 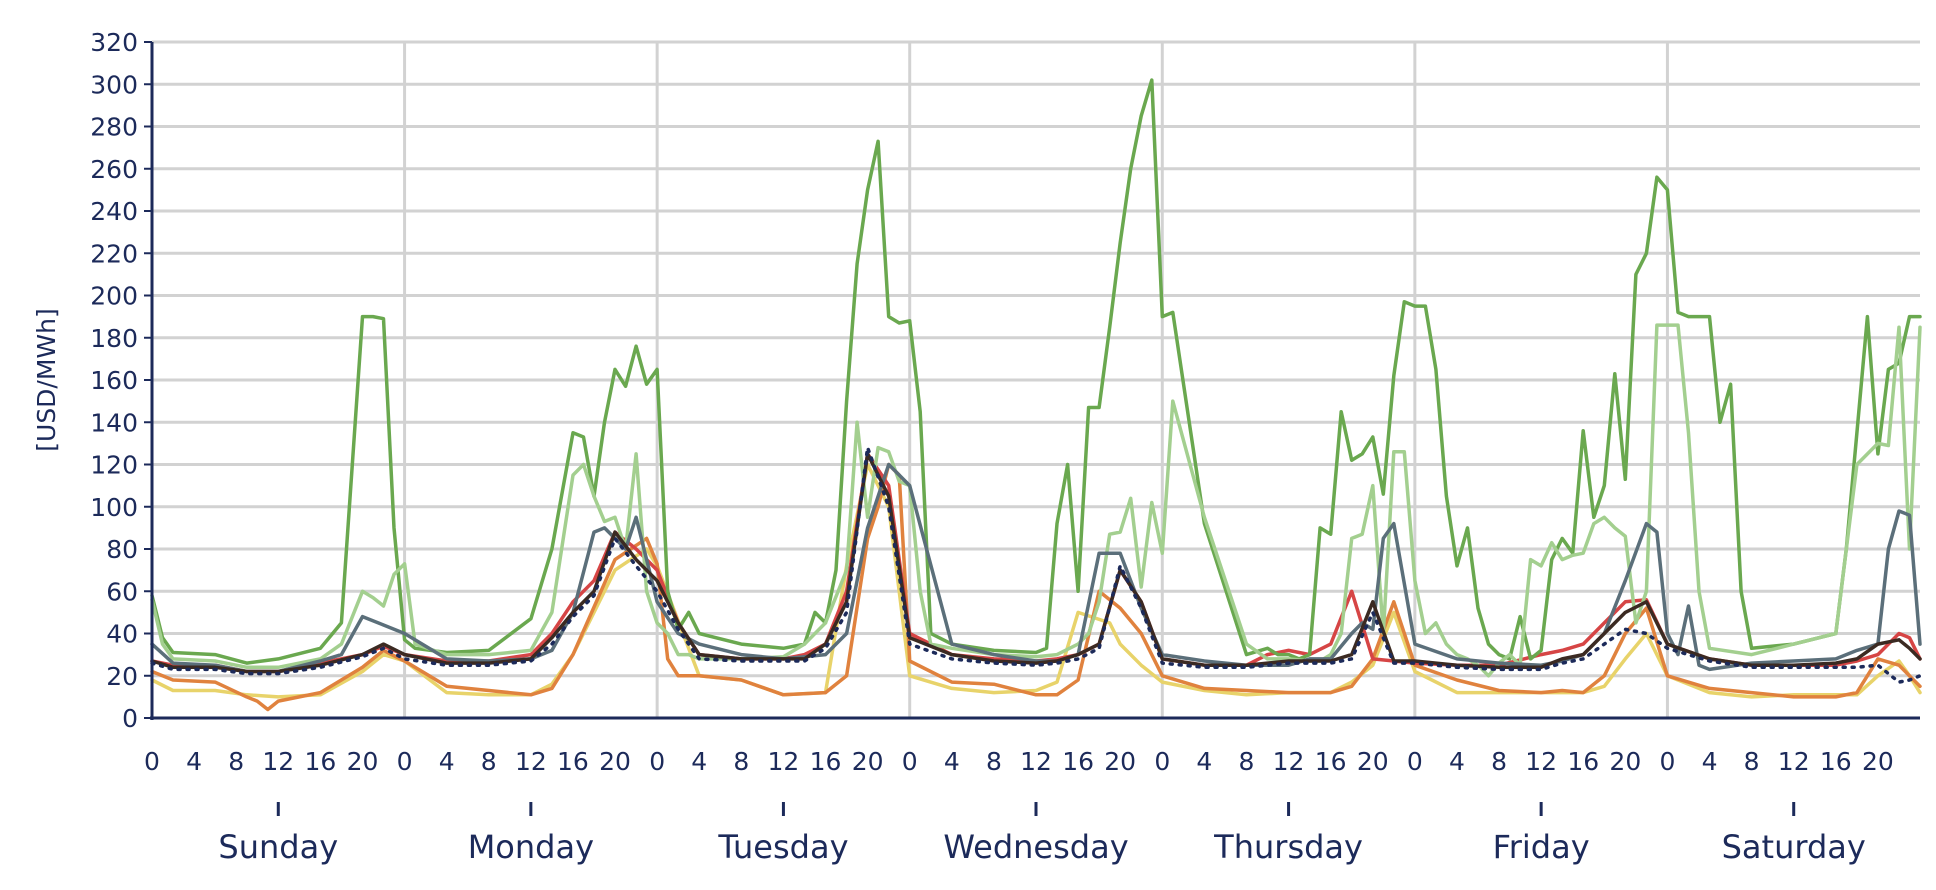 What do you see at coordinates (114, 507) in the screenshot?
I see `y-tick-label: 100` at bounding box center [114, 507].